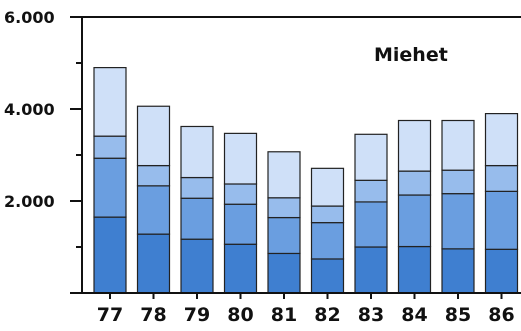  Describe the element at coordinates (284, 315) in the screenshot. I see `x-tick-label-81: 81` at that location.